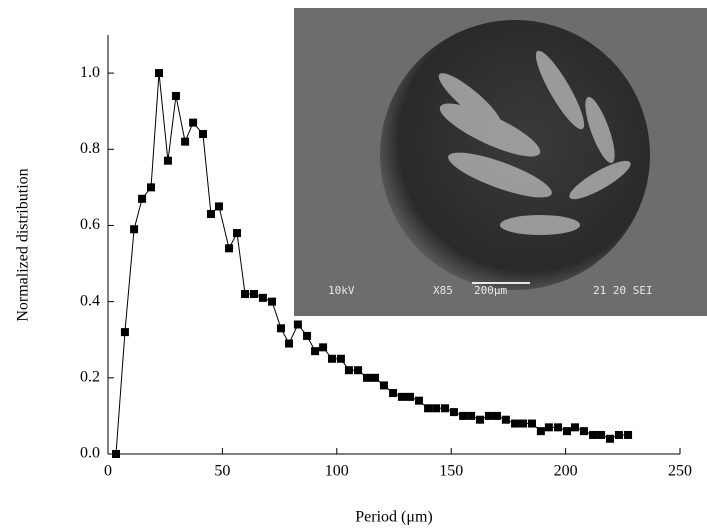 The width and height of the screenshot is (707, 531). I want to click on inset-label: X85, so click(443, 290).